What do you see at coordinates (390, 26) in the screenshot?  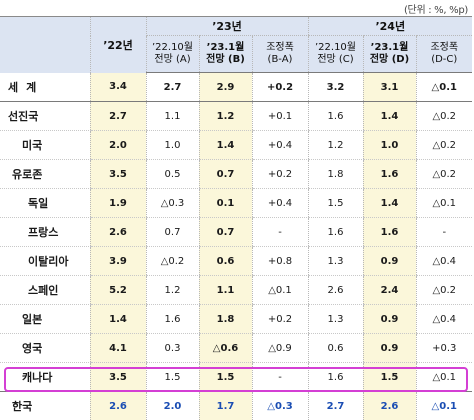 I see `header-2024-group: ’24년` at bounding box center [390, 26].